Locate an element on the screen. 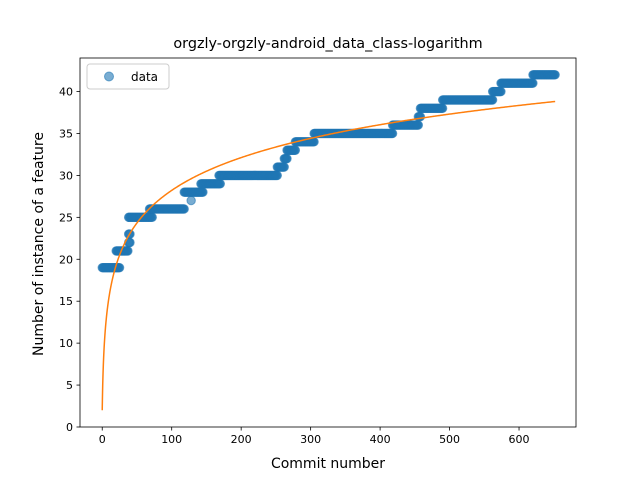 The width and height of the screenshot is (640, 480). y-tick-label: 30 is located at coordinates (66, 175).